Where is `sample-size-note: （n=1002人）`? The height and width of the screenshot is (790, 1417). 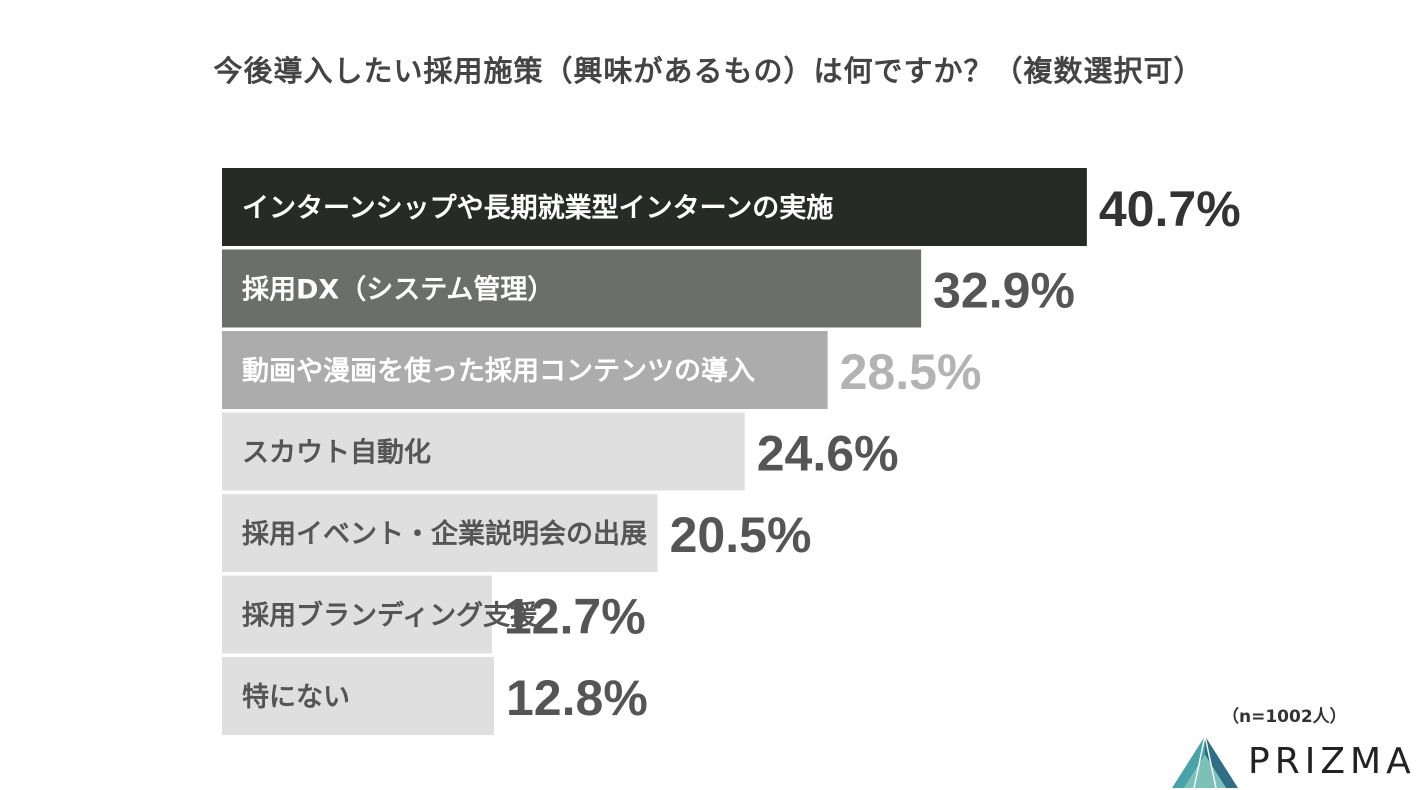 sample-size-note: （n=1002人） is located at coordinates (1284, 717).